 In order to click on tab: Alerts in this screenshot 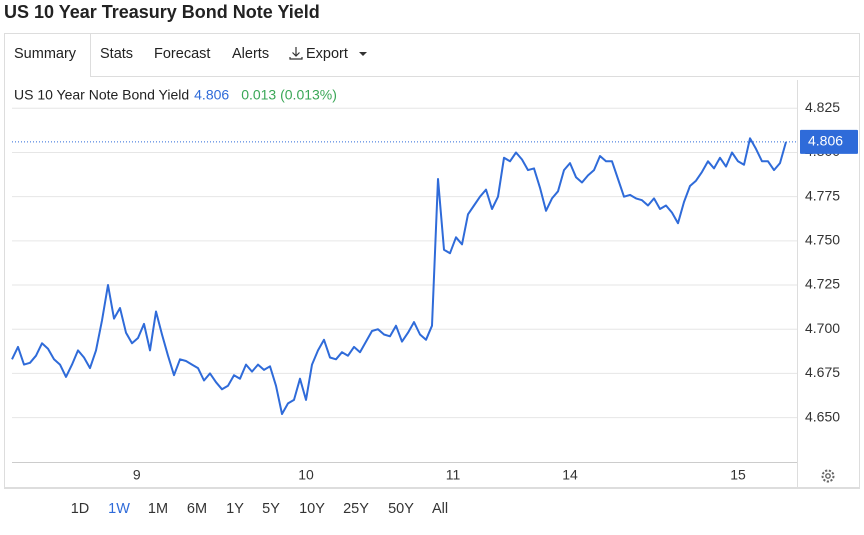, I will do `click(250, 54)`.